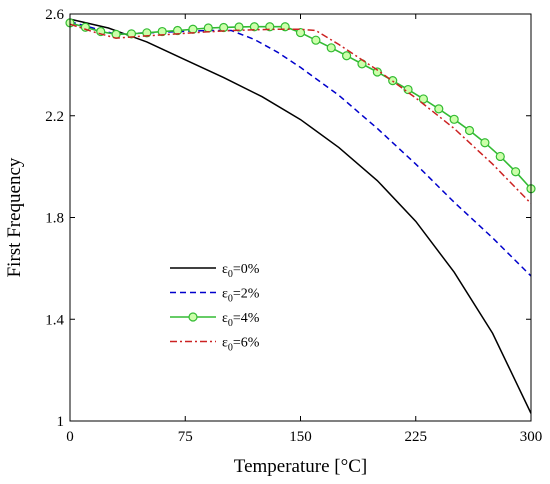 This screenshot has height=484, width=550. I want to click on legend-label-sub-0: 0, so click(230, 274).